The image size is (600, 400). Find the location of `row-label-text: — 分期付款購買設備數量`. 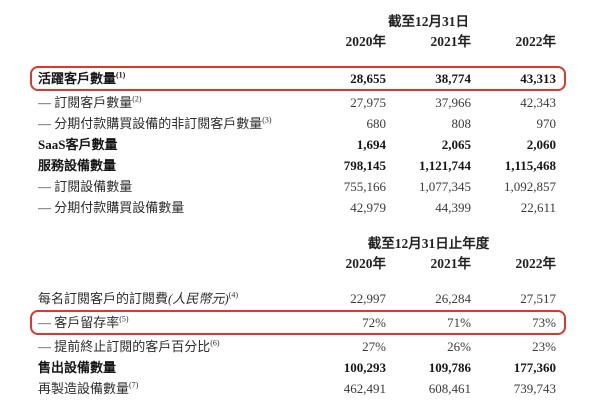

row-label-text: — 分期付款購買設備數量 is located at coordinates (111, 207).